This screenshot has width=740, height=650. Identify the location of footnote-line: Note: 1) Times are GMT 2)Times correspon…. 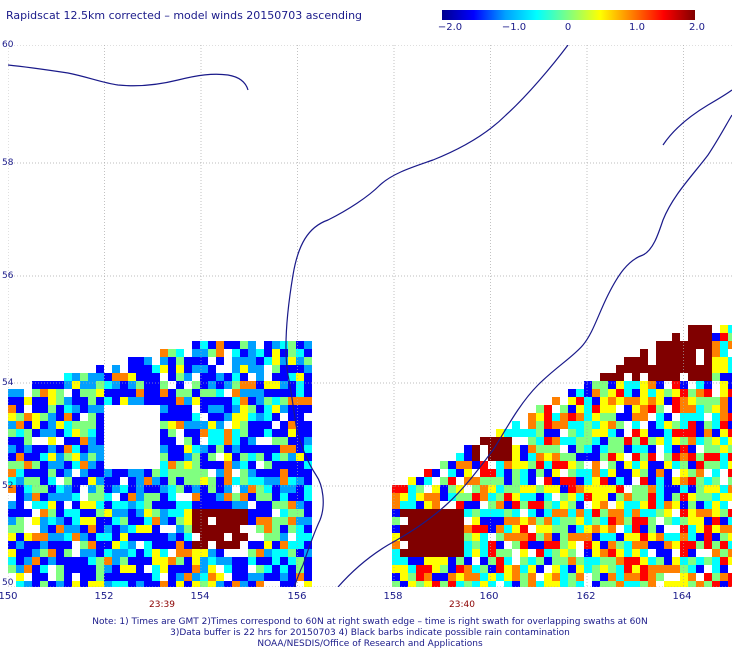
(370, 622).